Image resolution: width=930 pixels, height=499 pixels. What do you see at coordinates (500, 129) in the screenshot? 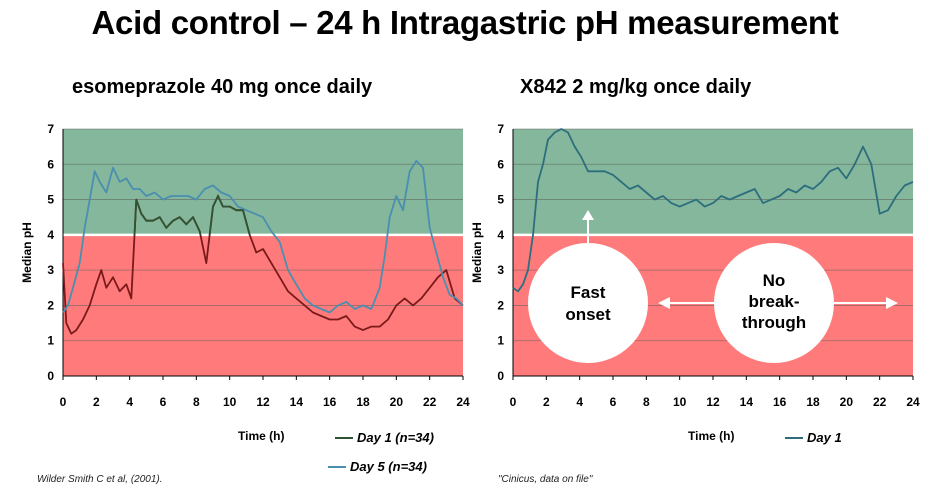
I see `y-tick-label-1-7: 7` at bounding box center [500, 129].